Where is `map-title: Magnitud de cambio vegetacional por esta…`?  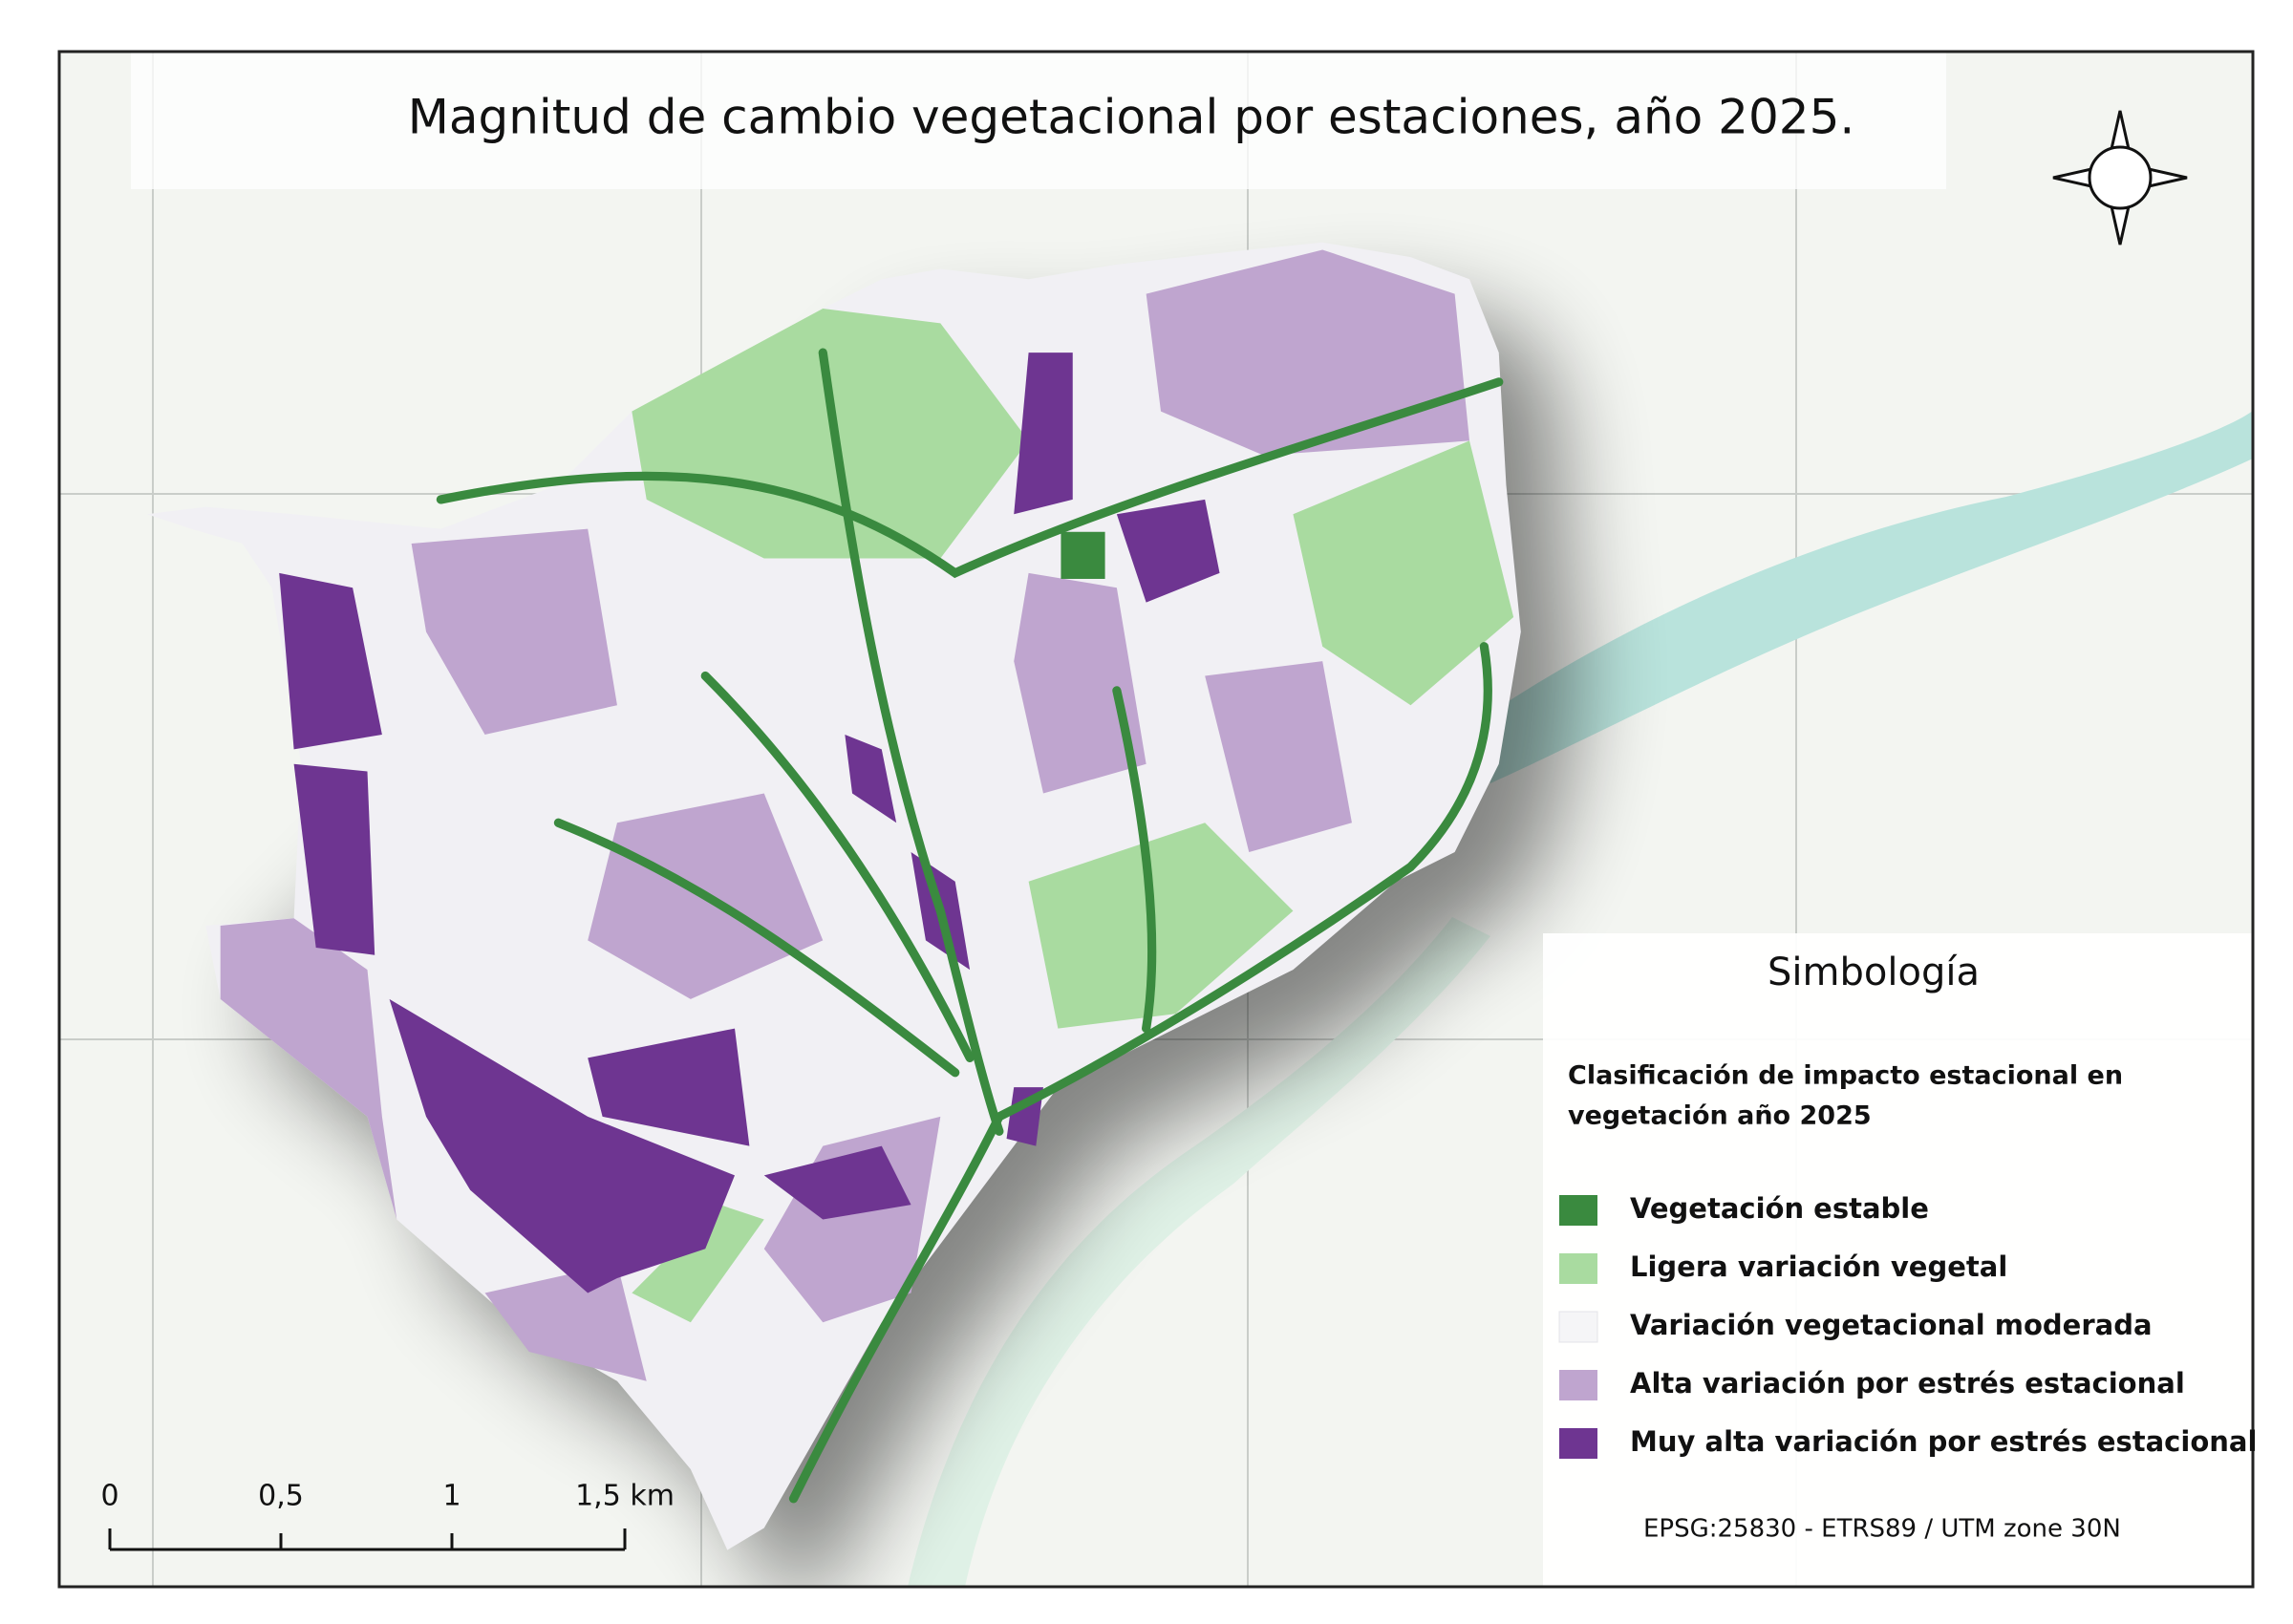
map-title: Magnitud de cambio vegetacional por esta… is located at coordinates (1131, 118).